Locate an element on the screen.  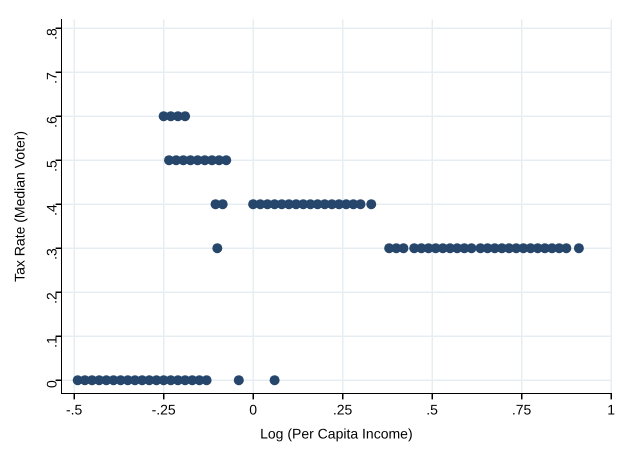
x-tick-label: .75 is located at coordinates (522, 410).